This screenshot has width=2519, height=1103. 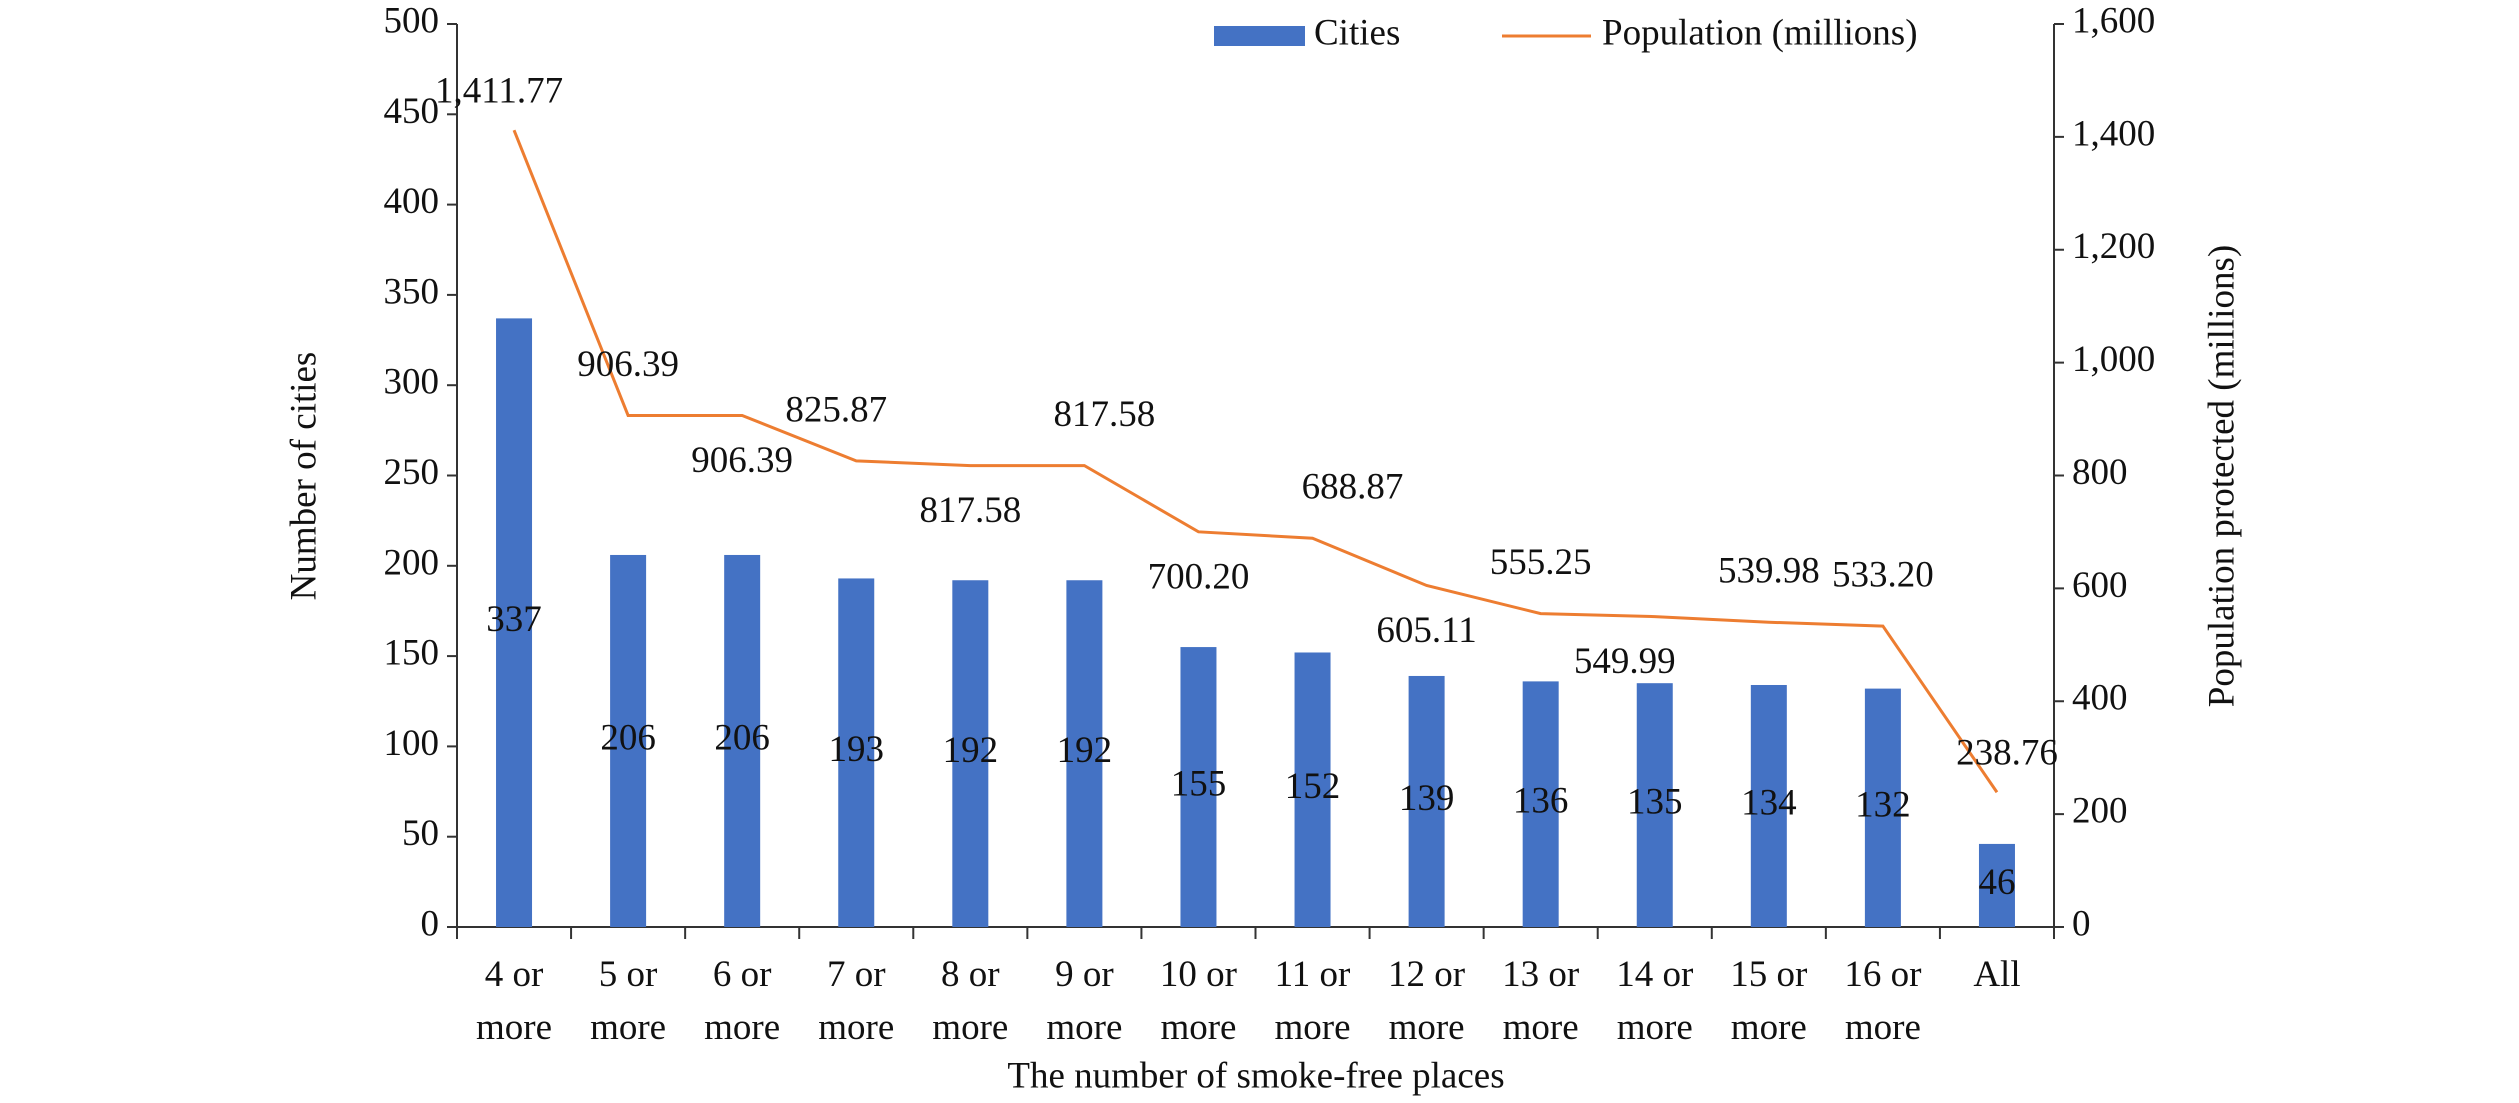 What do you see at coordinates (1312, 1001) in the screenshot?
I see `x-tick-label: 11 or more` at bounding box center [1312, 1001].